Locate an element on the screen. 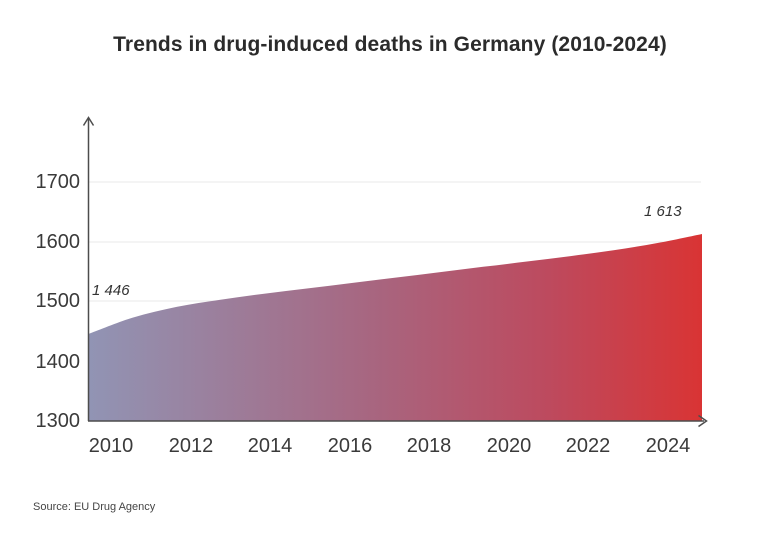 The image size is (780, 541). y-tick-1300: 1300 is located at coordinates (58, 421).